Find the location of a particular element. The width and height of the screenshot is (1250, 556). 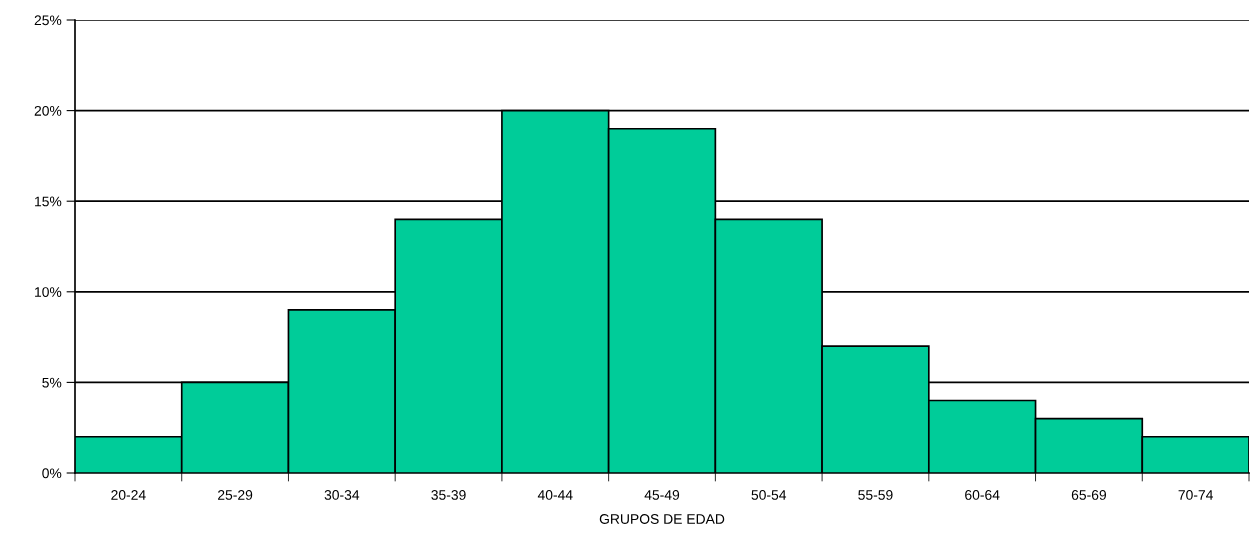

y-tick-label: 25% is located at coordinates (48, 20).